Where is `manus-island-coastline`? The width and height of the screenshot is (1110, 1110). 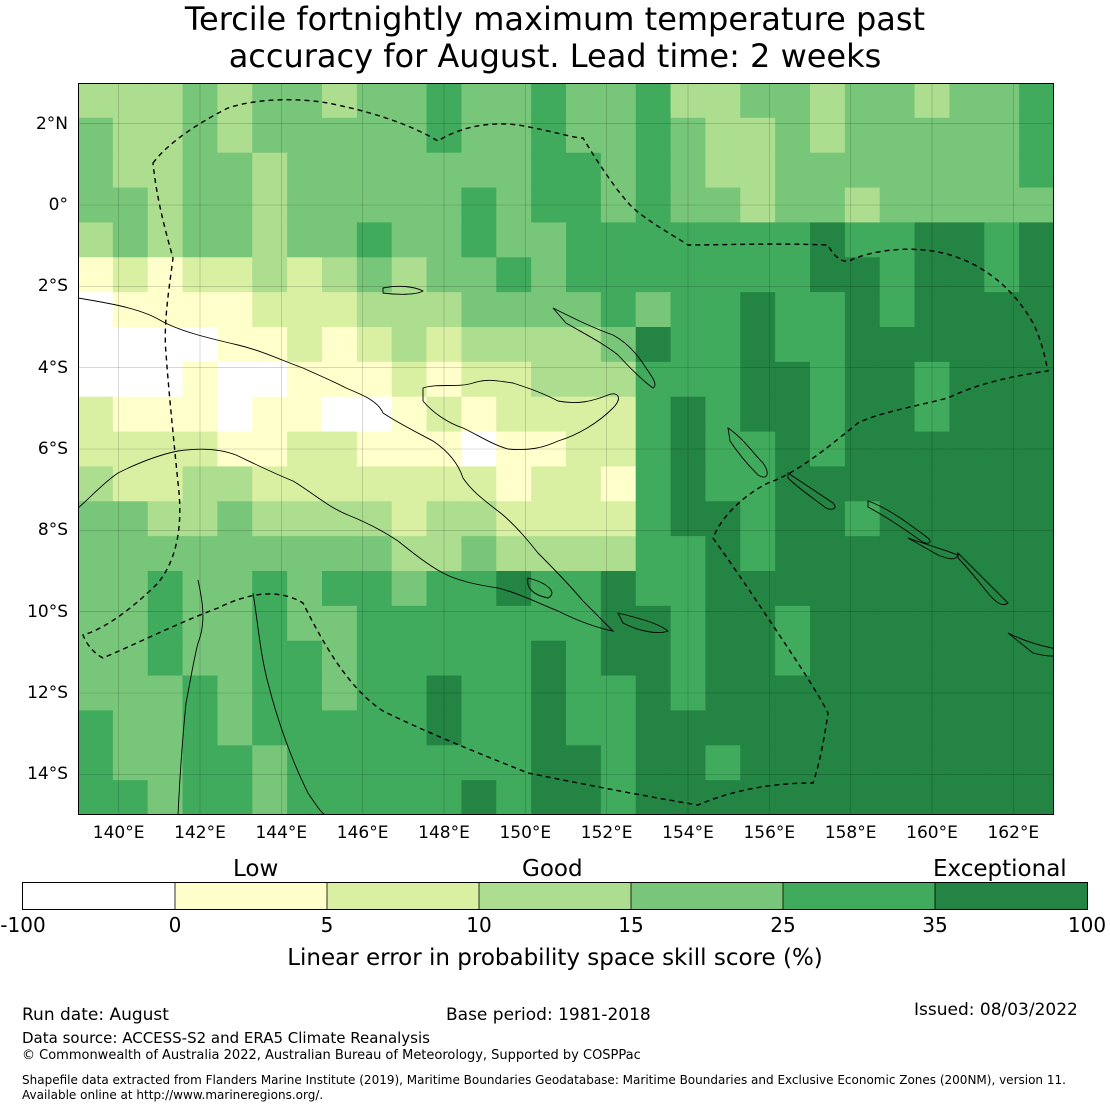
manus-island-coastline is located at coordinates (403, 290).